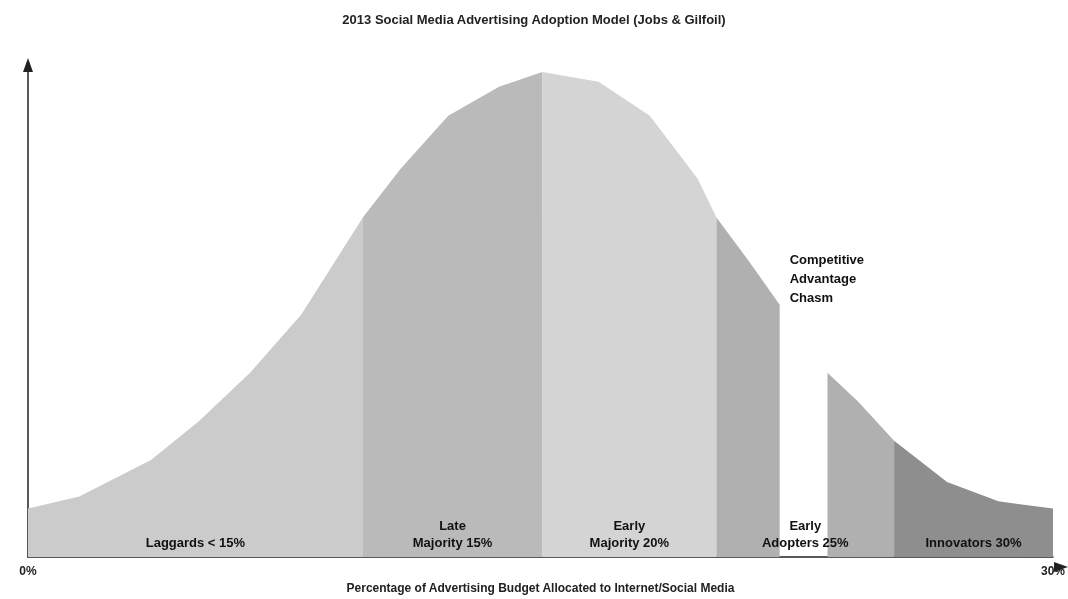 The image size is (1068, 599). What do you see at coordinates (629, 534) in the screenshot?
I see `series-label: Early Majority 20%` at bounding box center [629, 534].